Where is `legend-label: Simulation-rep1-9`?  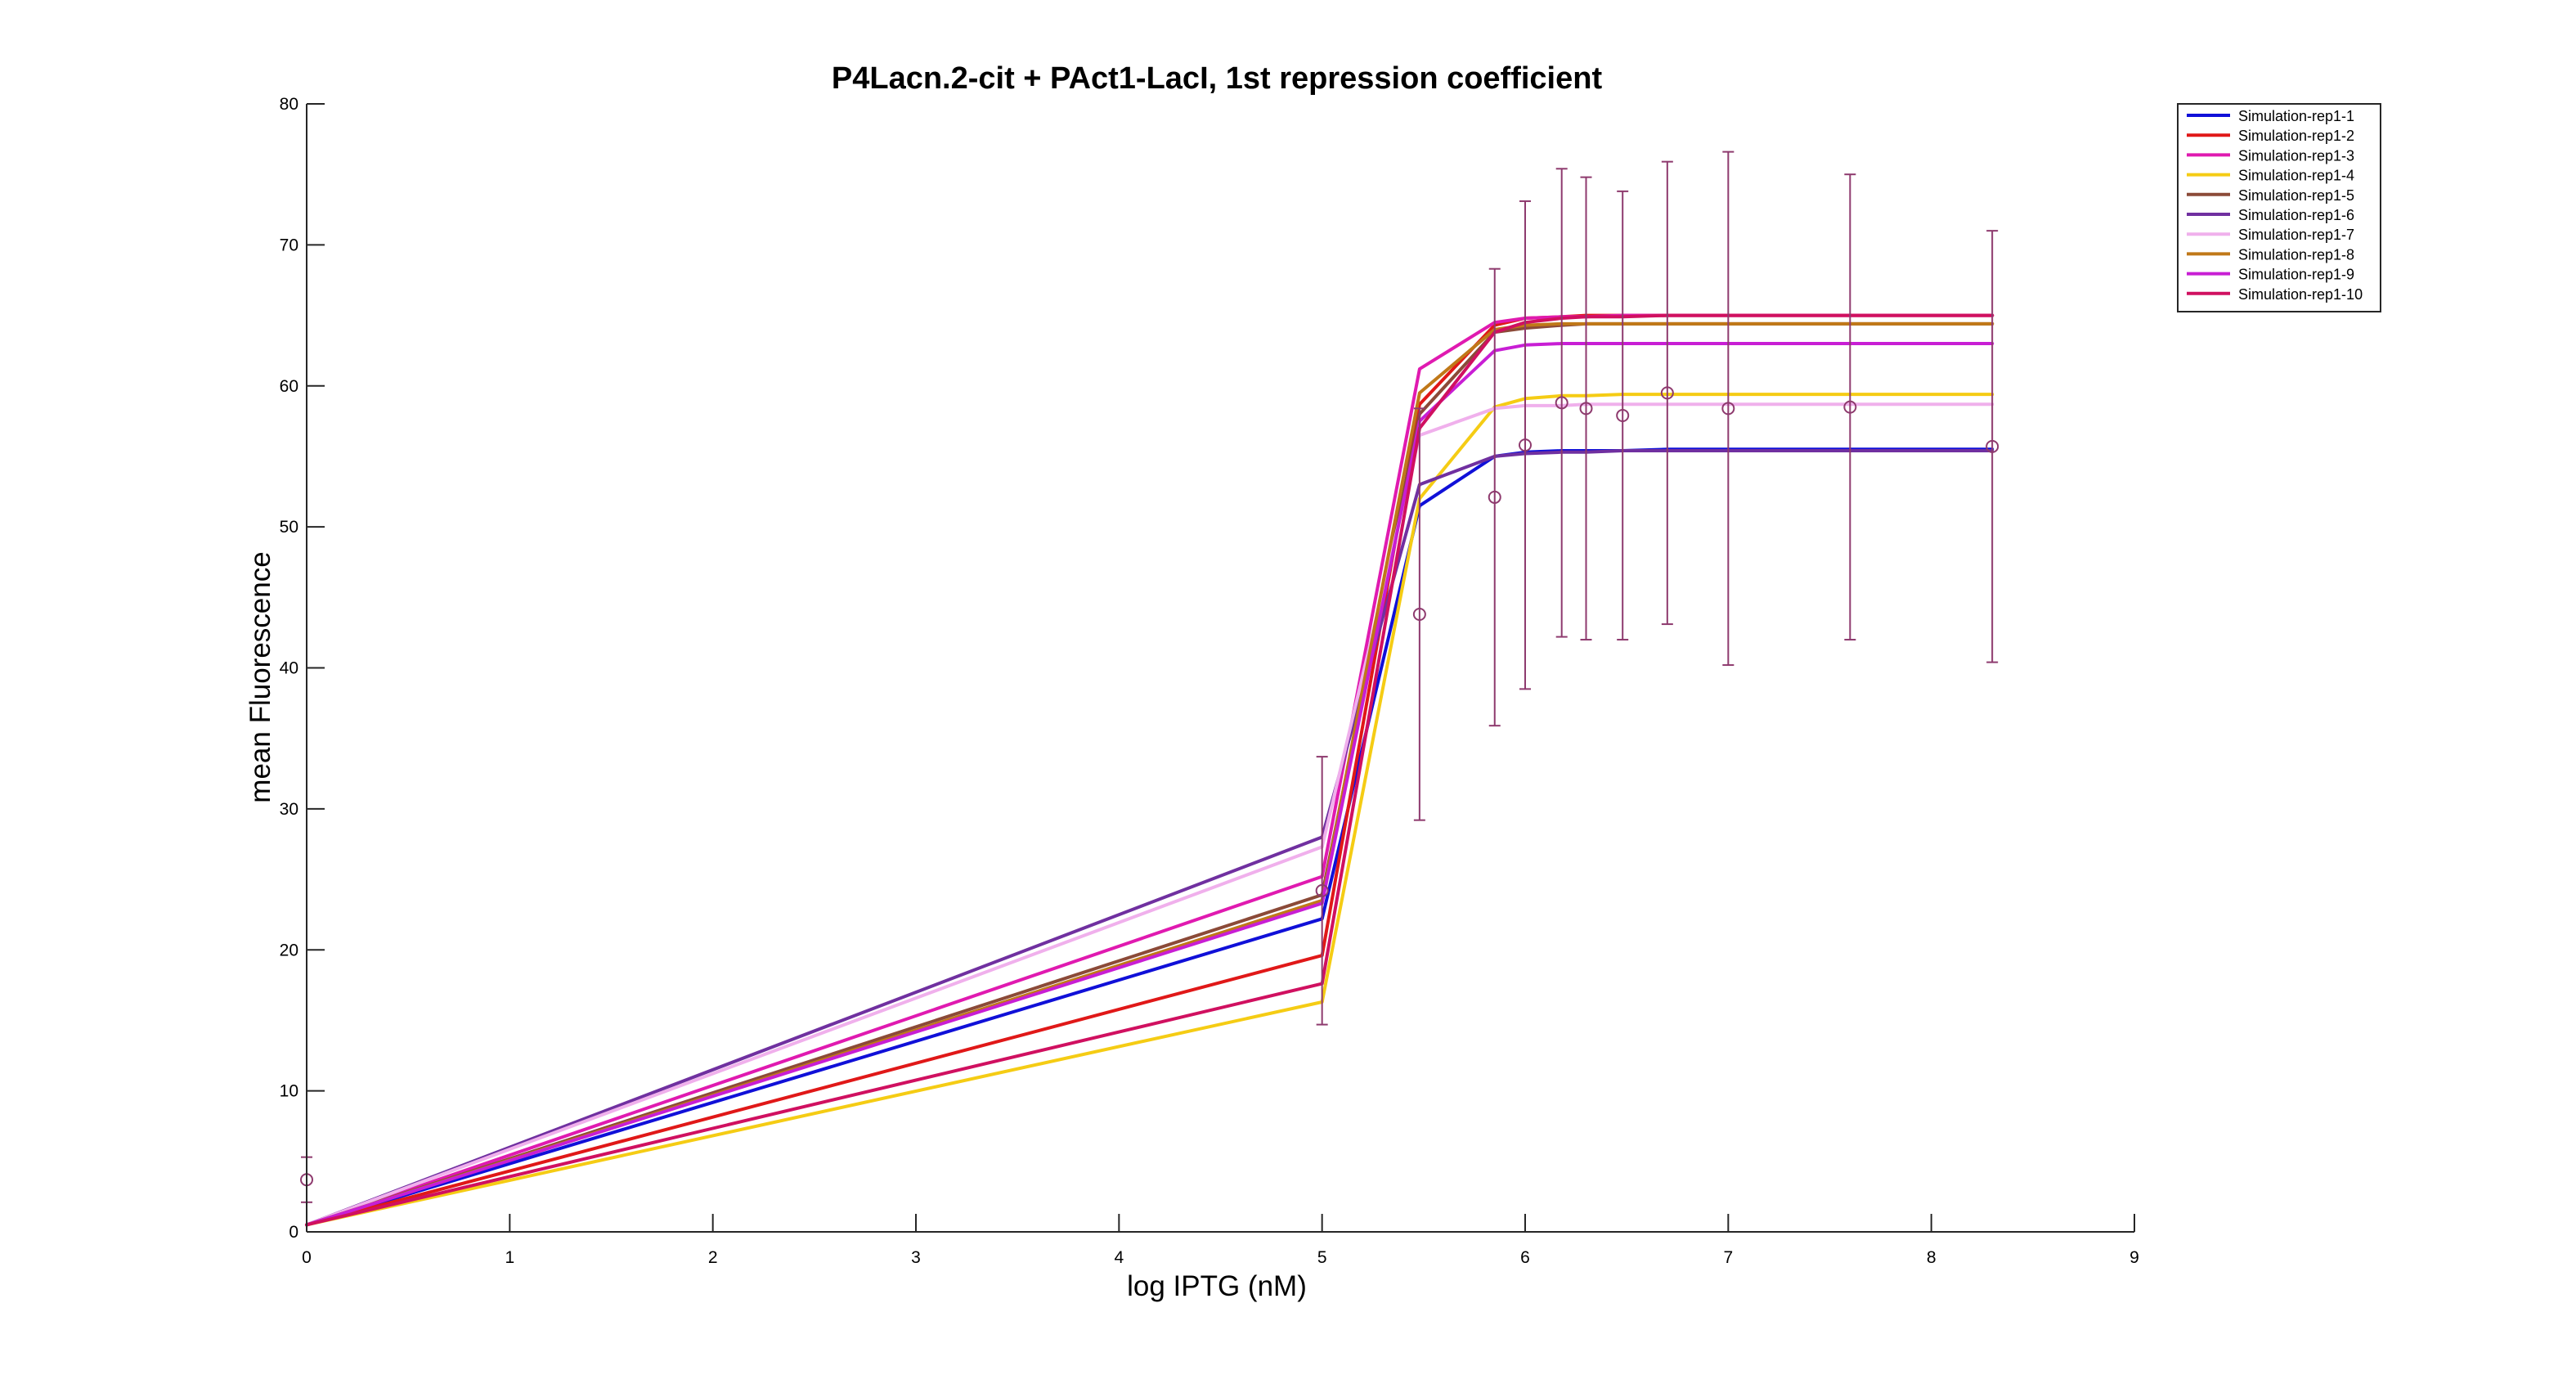
legend-label: Simulation-rep1-9 is located at coordinates (2296, 275).